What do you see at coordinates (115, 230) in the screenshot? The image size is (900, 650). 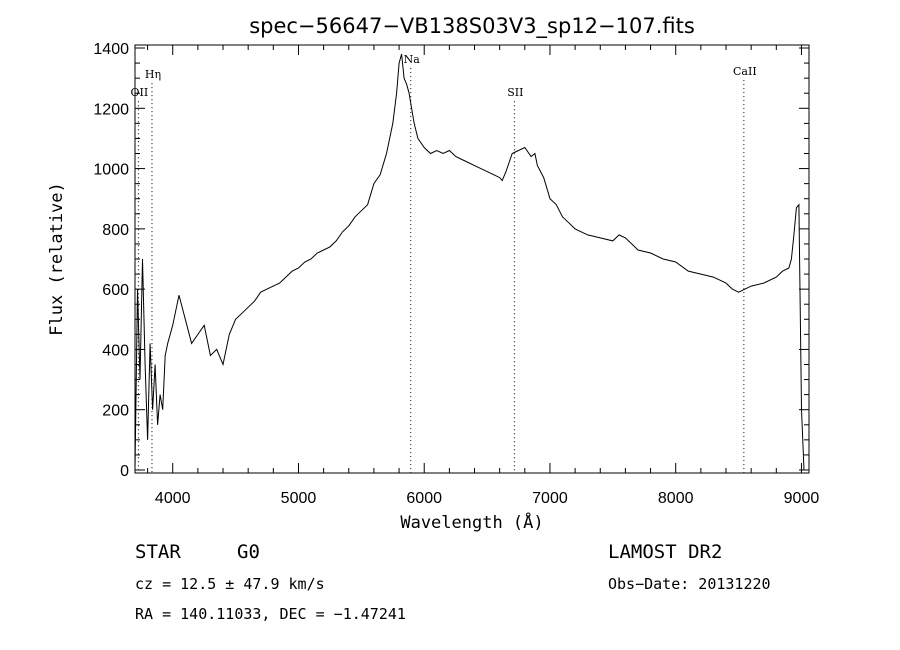 I see `y-tick-label: 800` at bounding box center [115, 230].